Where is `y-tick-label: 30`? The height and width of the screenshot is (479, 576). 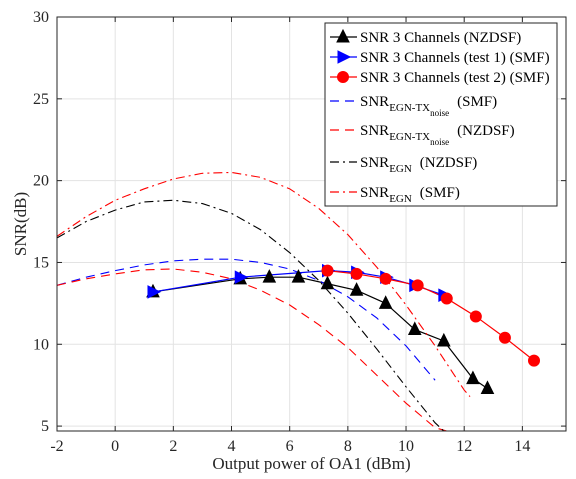 y-tick-label: 30 is located at coordinates (41, 17).